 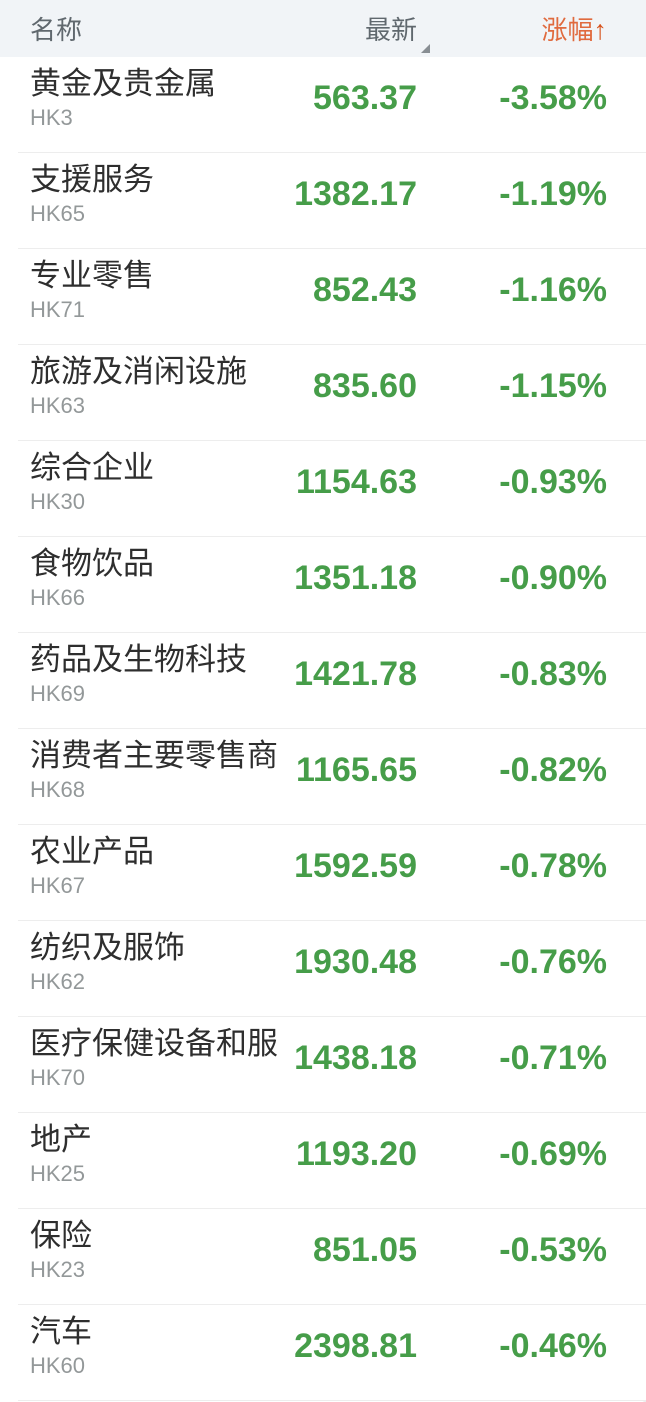 What do you see at coordinates (553, 1057) in the screenshot?
I see `change-percent: -0.71%` at bounding box center [553, 1057].